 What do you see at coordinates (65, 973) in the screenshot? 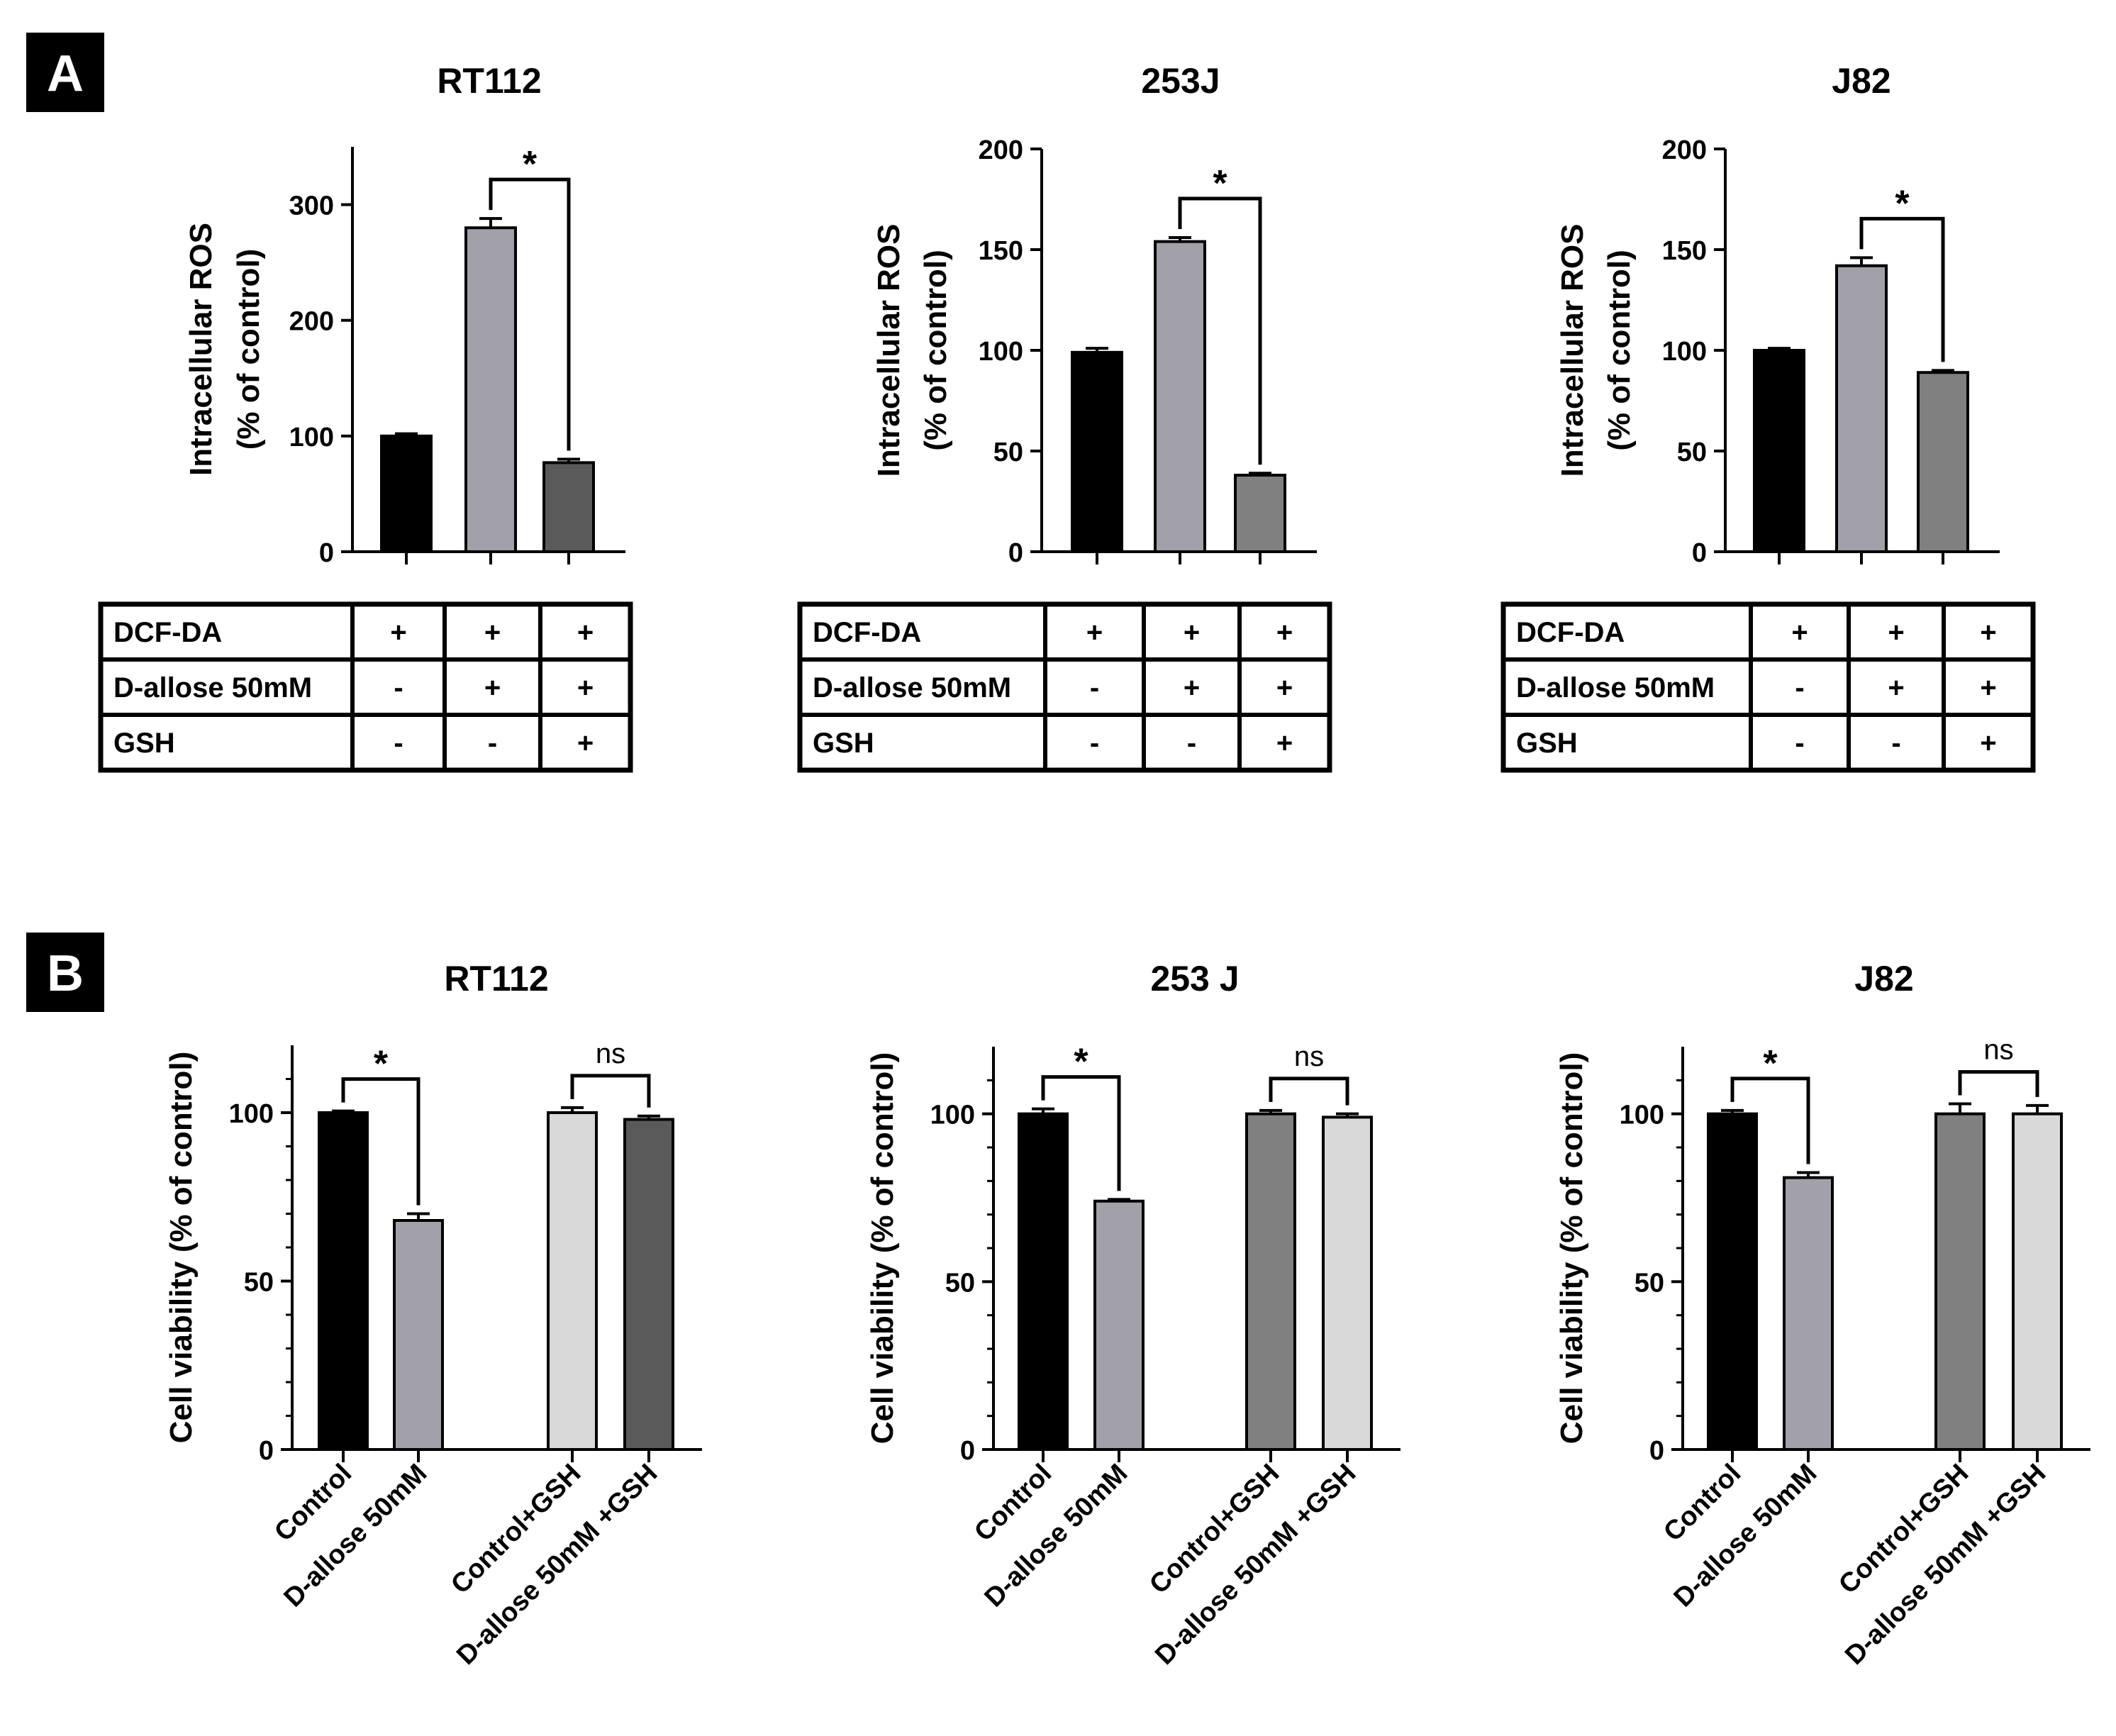
I see `panel-b-letter: B` at bounding box center [65, 973].